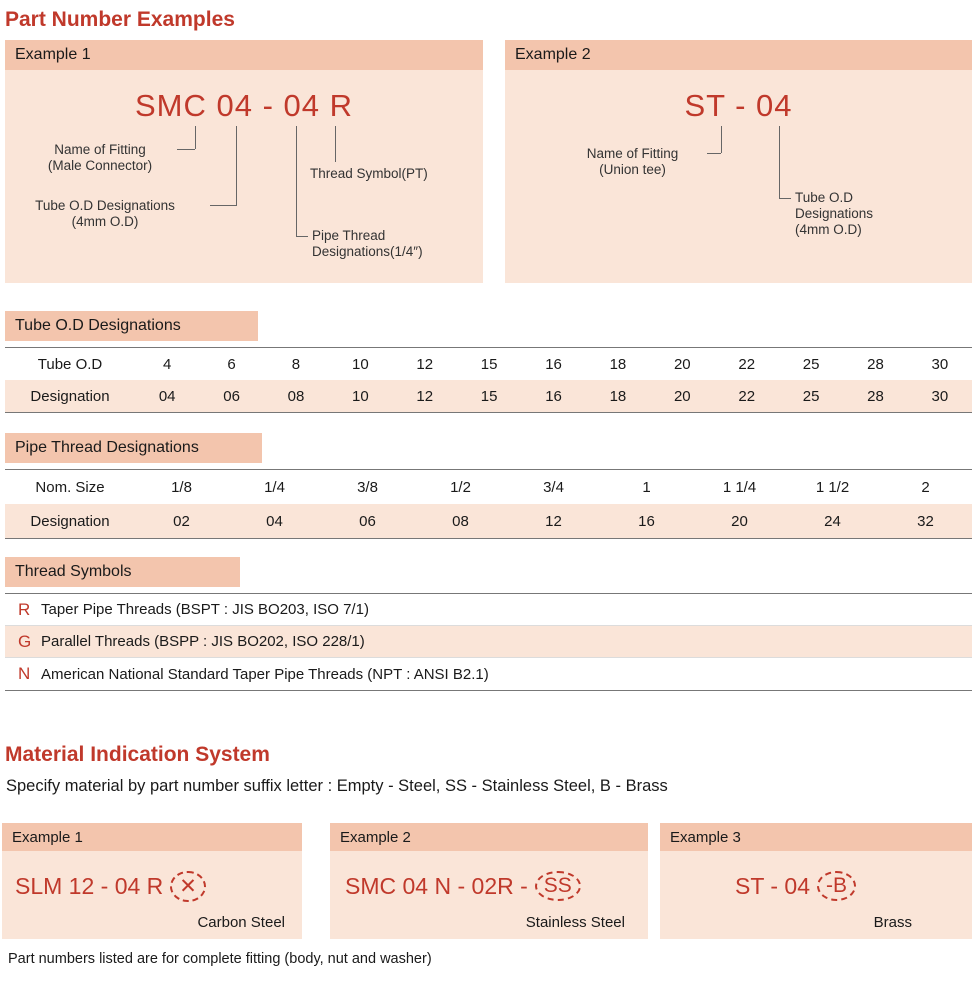  I want to click on table-cell: 2, so click(925, 487).